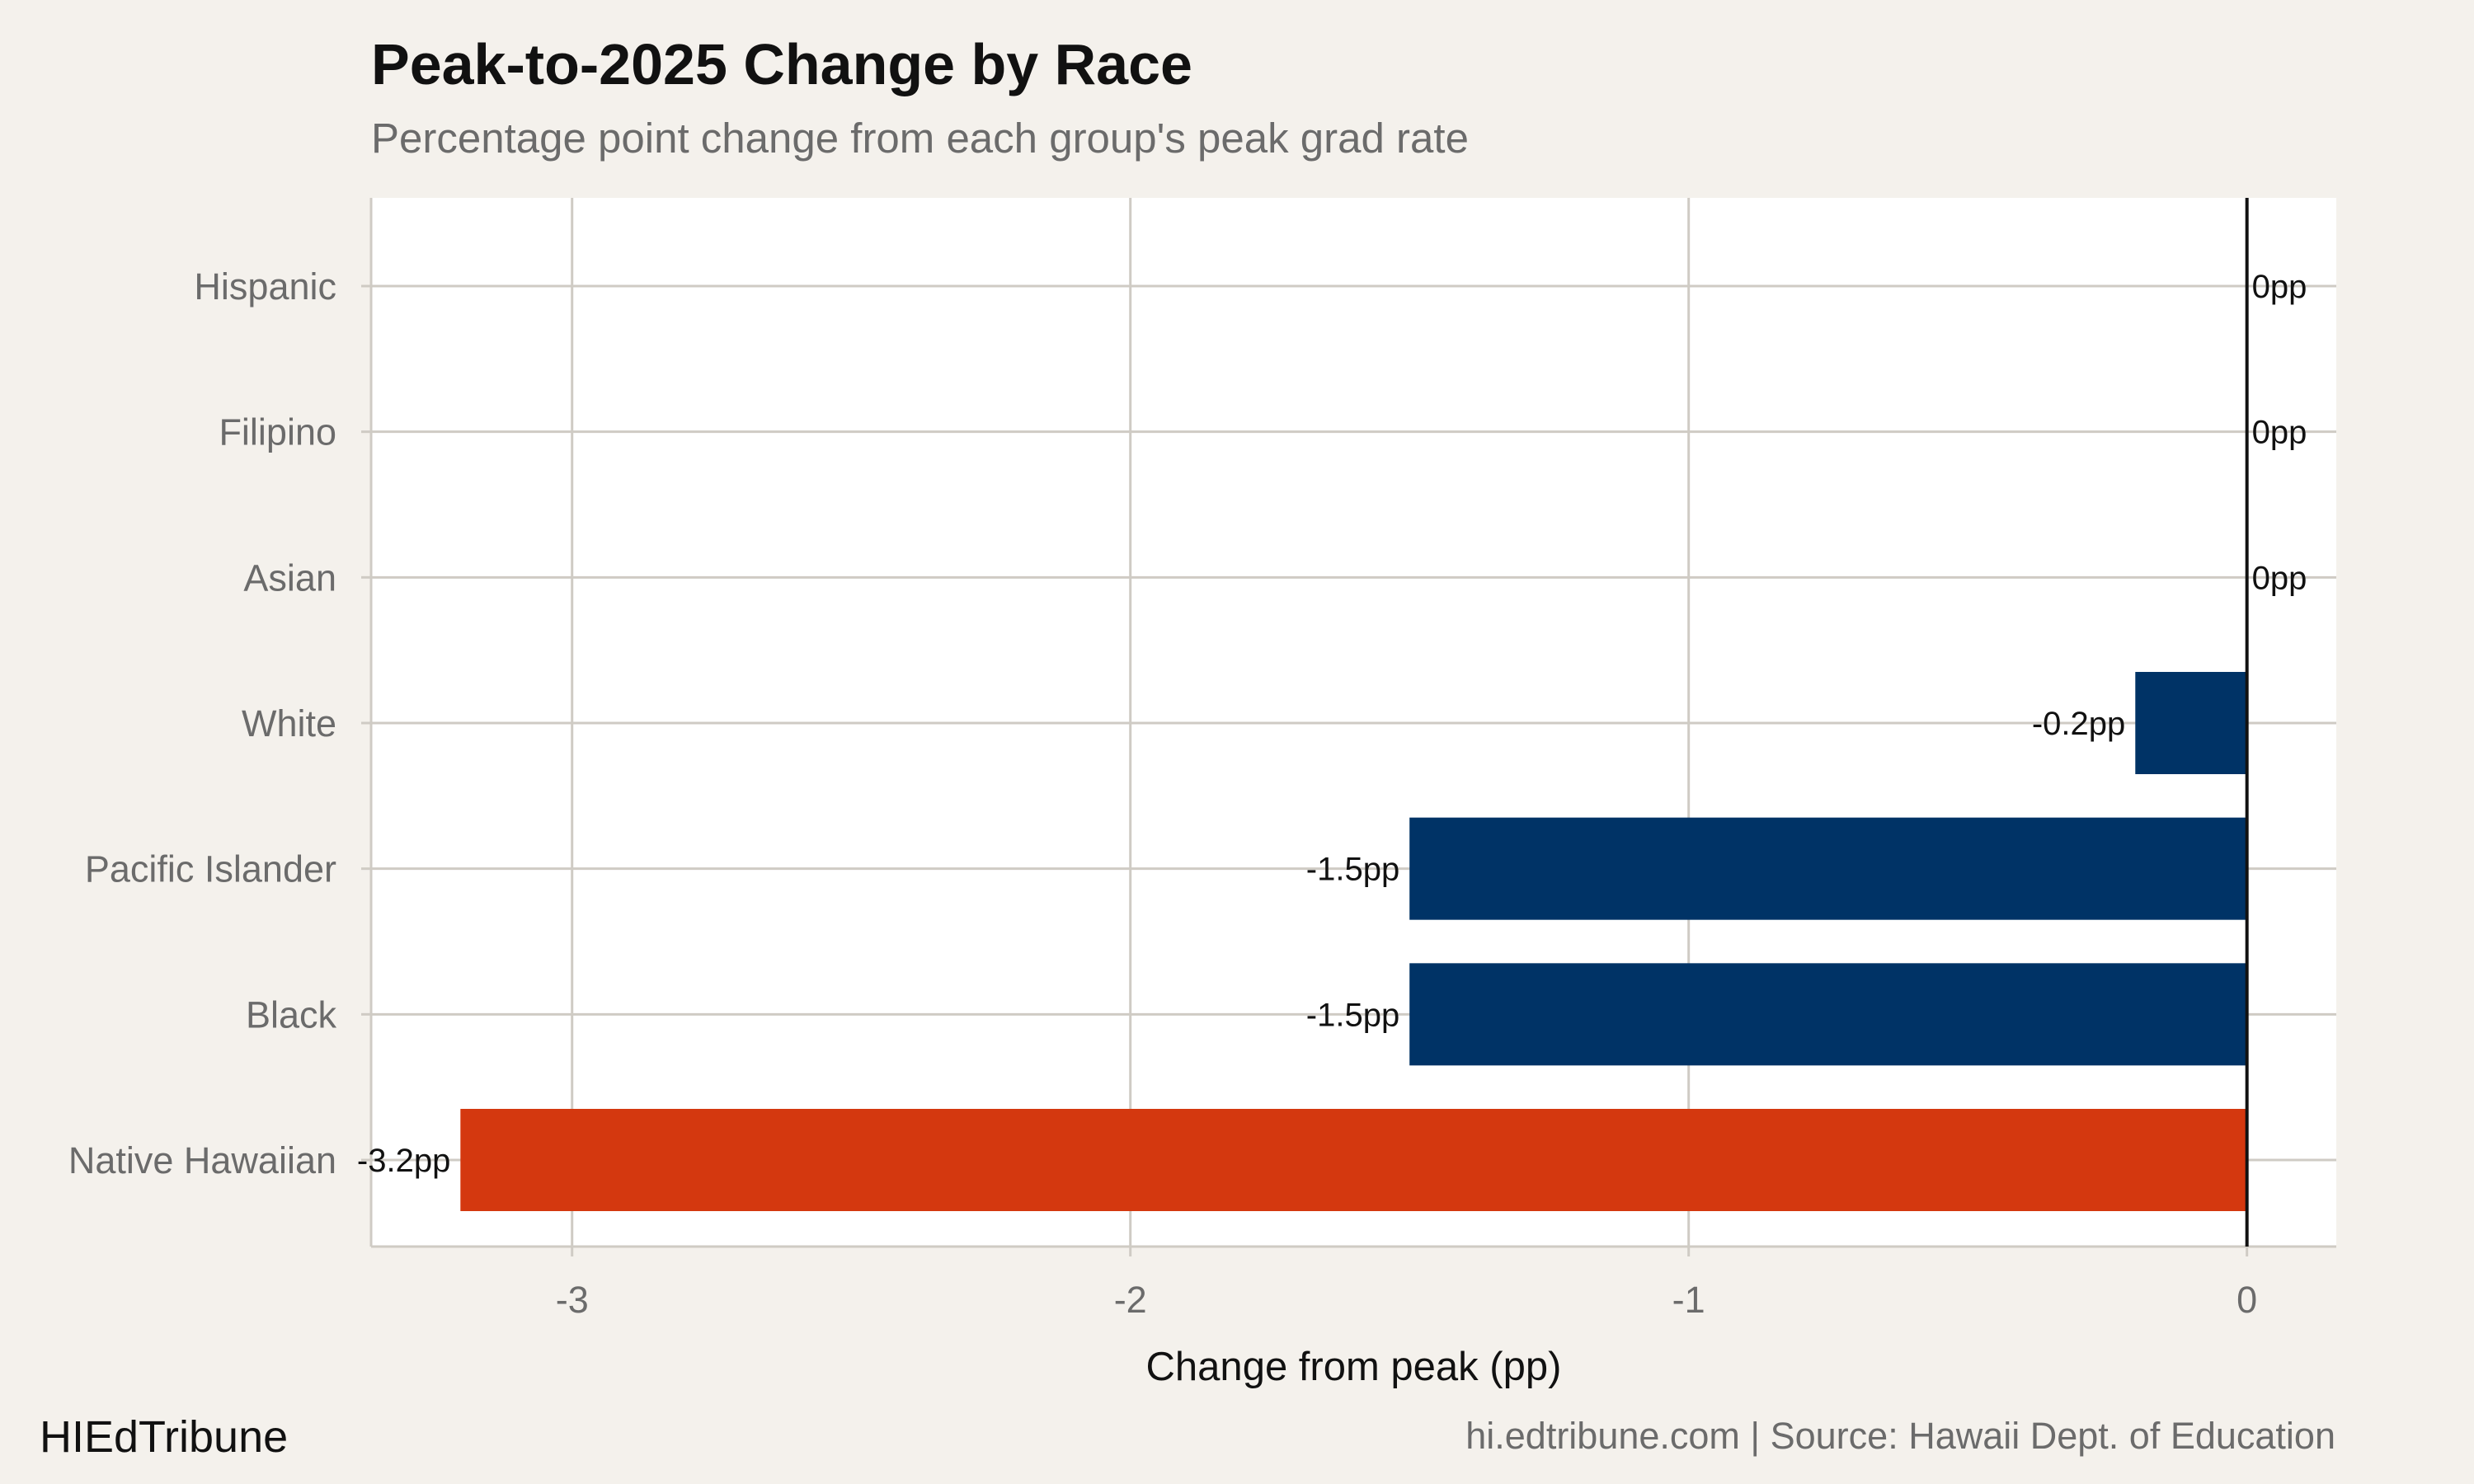 The height and width of the screenshot is (1484, 2474). Describe the element at coordinates (1354, 1367) in the screenshot. I see `x-axis-title: Change from peak (pp)` at that location.